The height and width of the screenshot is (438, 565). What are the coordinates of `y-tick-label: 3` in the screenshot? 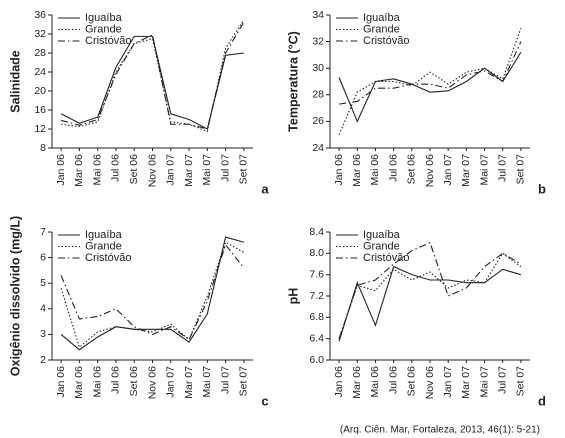 It's located at (43, 334).